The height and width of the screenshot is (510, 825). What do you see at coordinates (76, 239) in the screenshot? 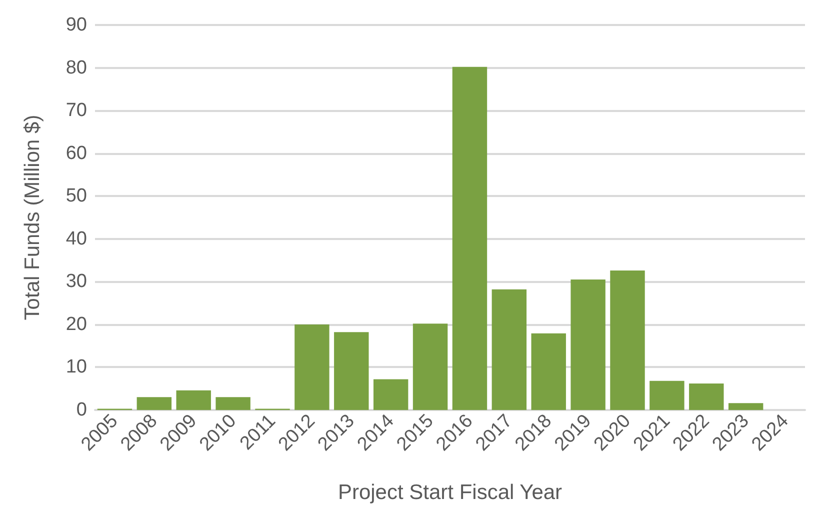
I see `y-tick-label: 40` at bounding box center [76, 239].